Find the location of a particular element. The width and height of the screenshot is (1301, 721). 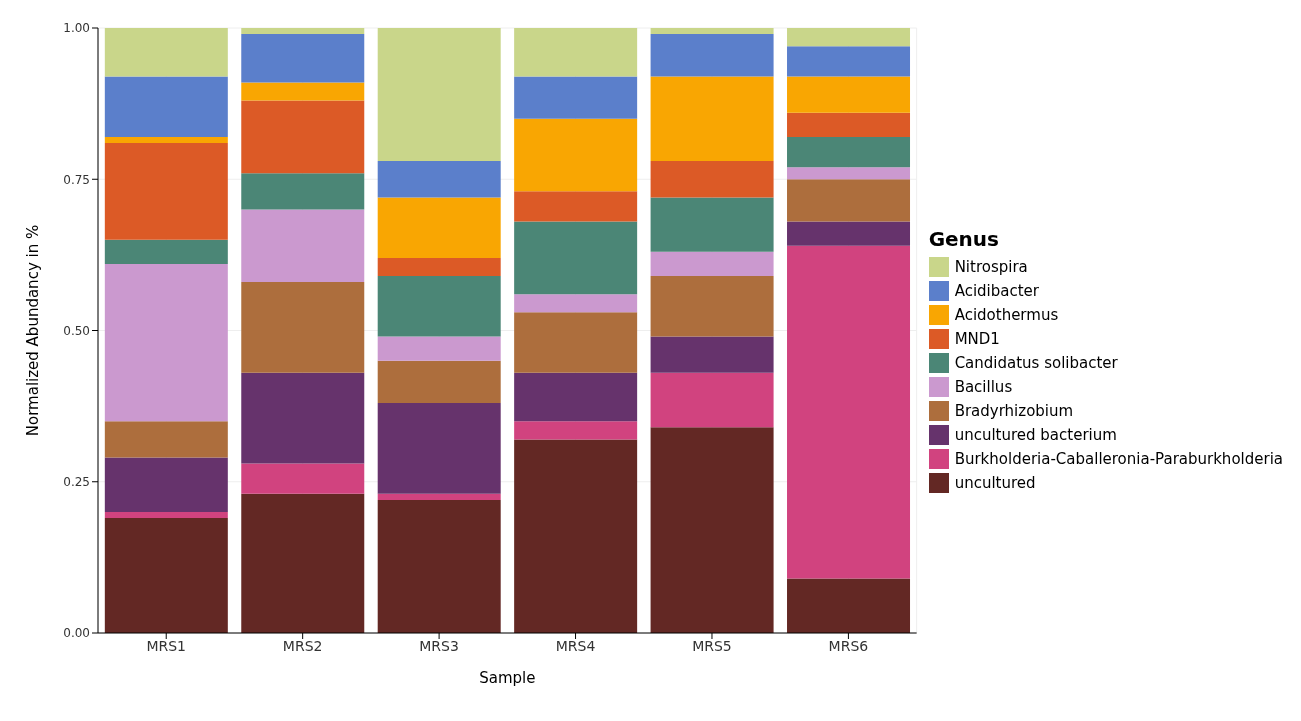

x-tick-label: MRS2 is located at coordinates (302, 645).